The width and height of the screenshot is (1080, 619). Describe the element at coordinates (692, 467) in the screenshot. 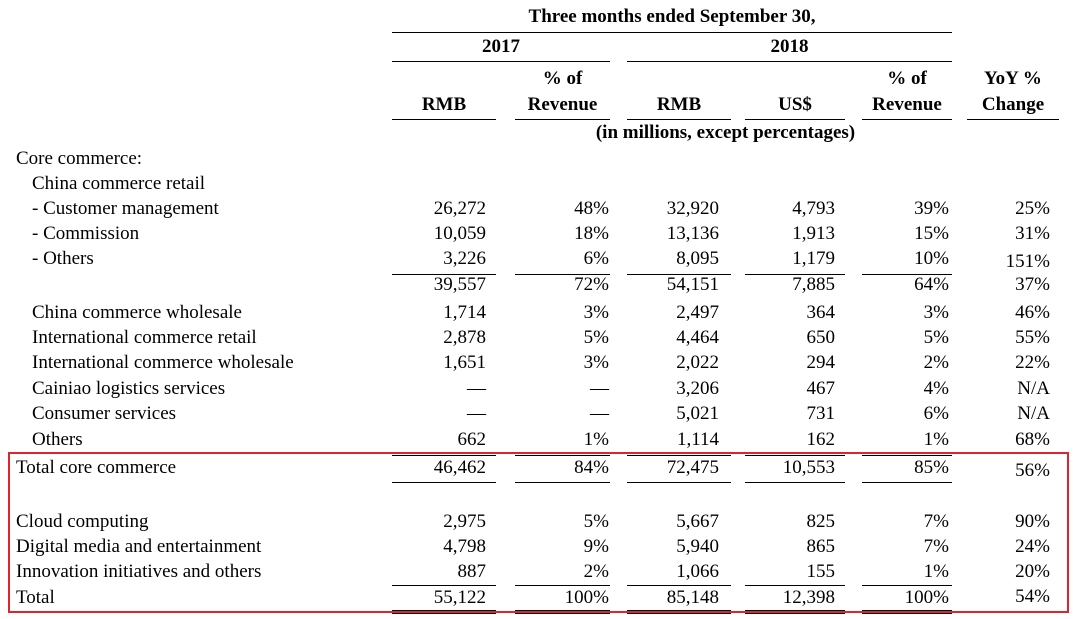

I see `cell-rmb-2018: 72,475` at that location.